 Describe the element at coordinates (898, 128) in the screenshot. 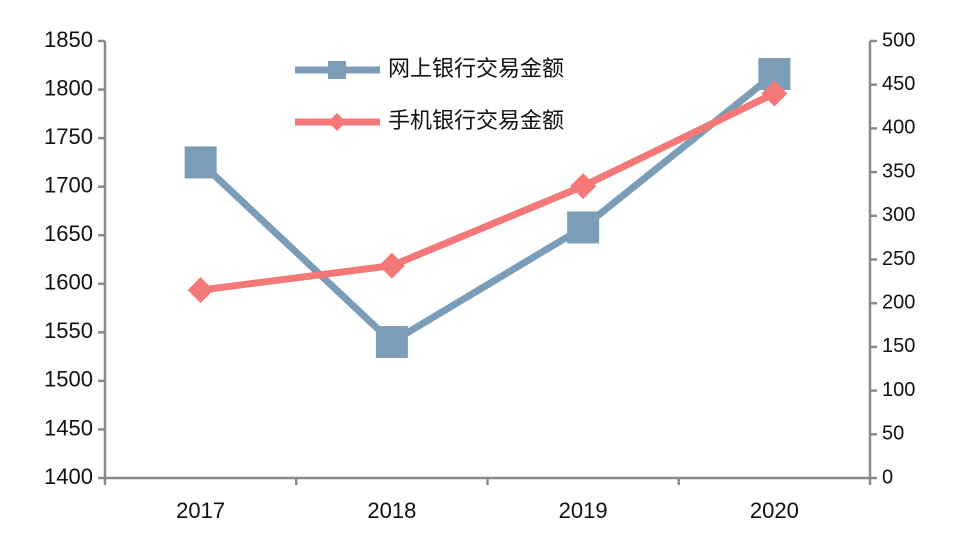

I see `y2-tick-label: 400` at that location.